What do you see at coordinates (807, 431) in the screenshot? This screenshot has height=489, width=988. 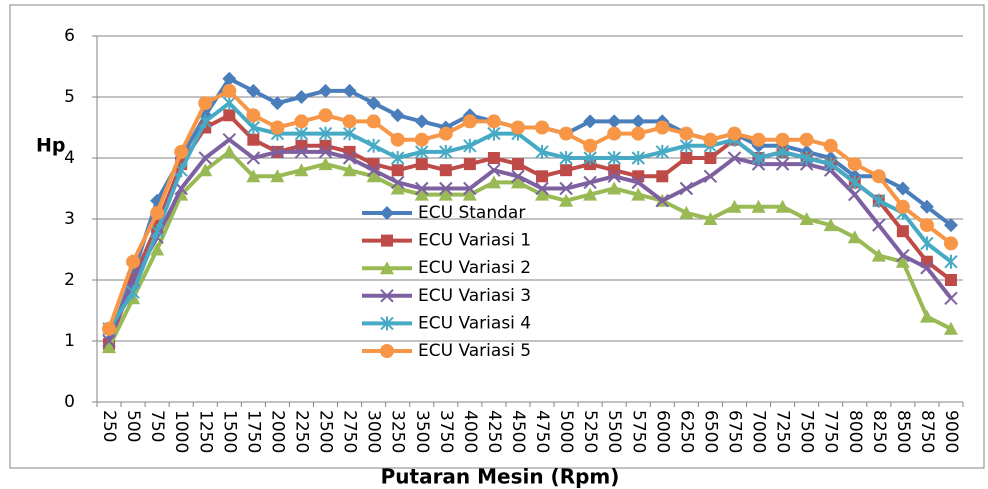 I see `x-tick-label: 7500` at bounding box center [807, 431].